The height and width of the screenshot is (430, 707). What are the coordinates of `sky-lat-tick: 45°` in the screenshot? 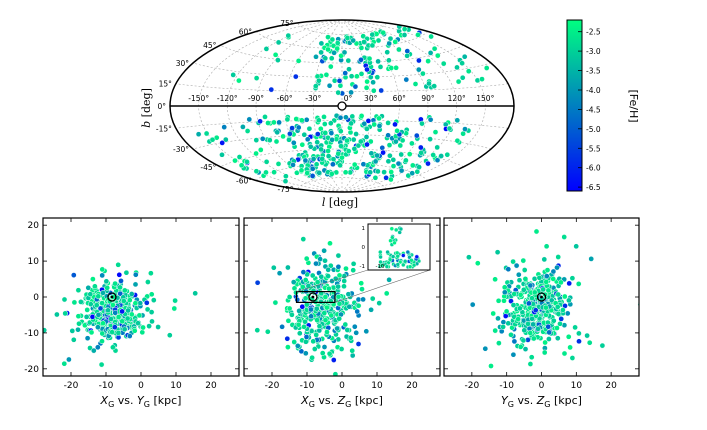 It's located at (210, 45).